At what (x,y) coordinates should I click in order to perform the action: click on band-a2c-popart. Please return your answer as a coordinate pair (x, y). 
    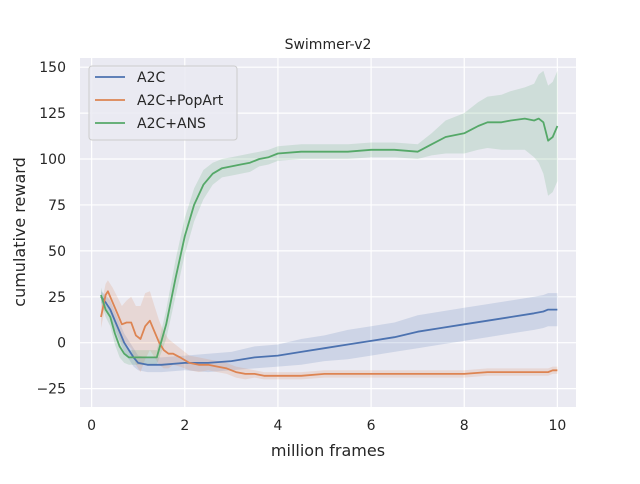
    Looking at the image, I should click on (329, 330).